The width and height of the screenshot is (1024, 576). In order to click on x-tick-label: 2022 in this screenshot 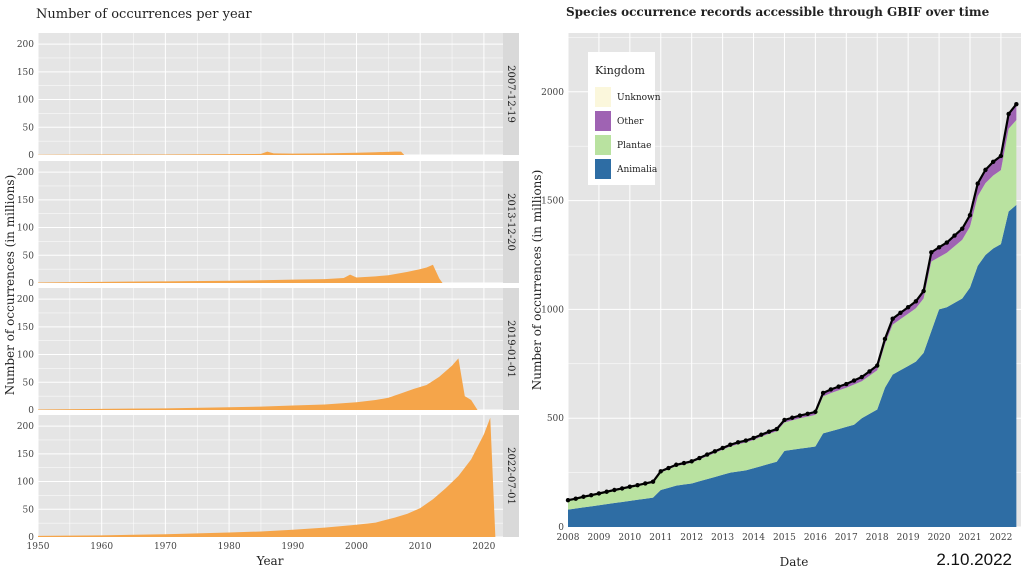, I will do `click(1000, 538)`.